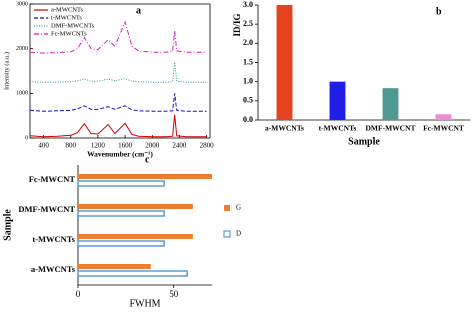 The height and width of the screenshot is (314, 474). What do you see at coordinates (7, 225) in the screenshot?
I see `y-axis-label: Sample` at bounding box center [7, 225].